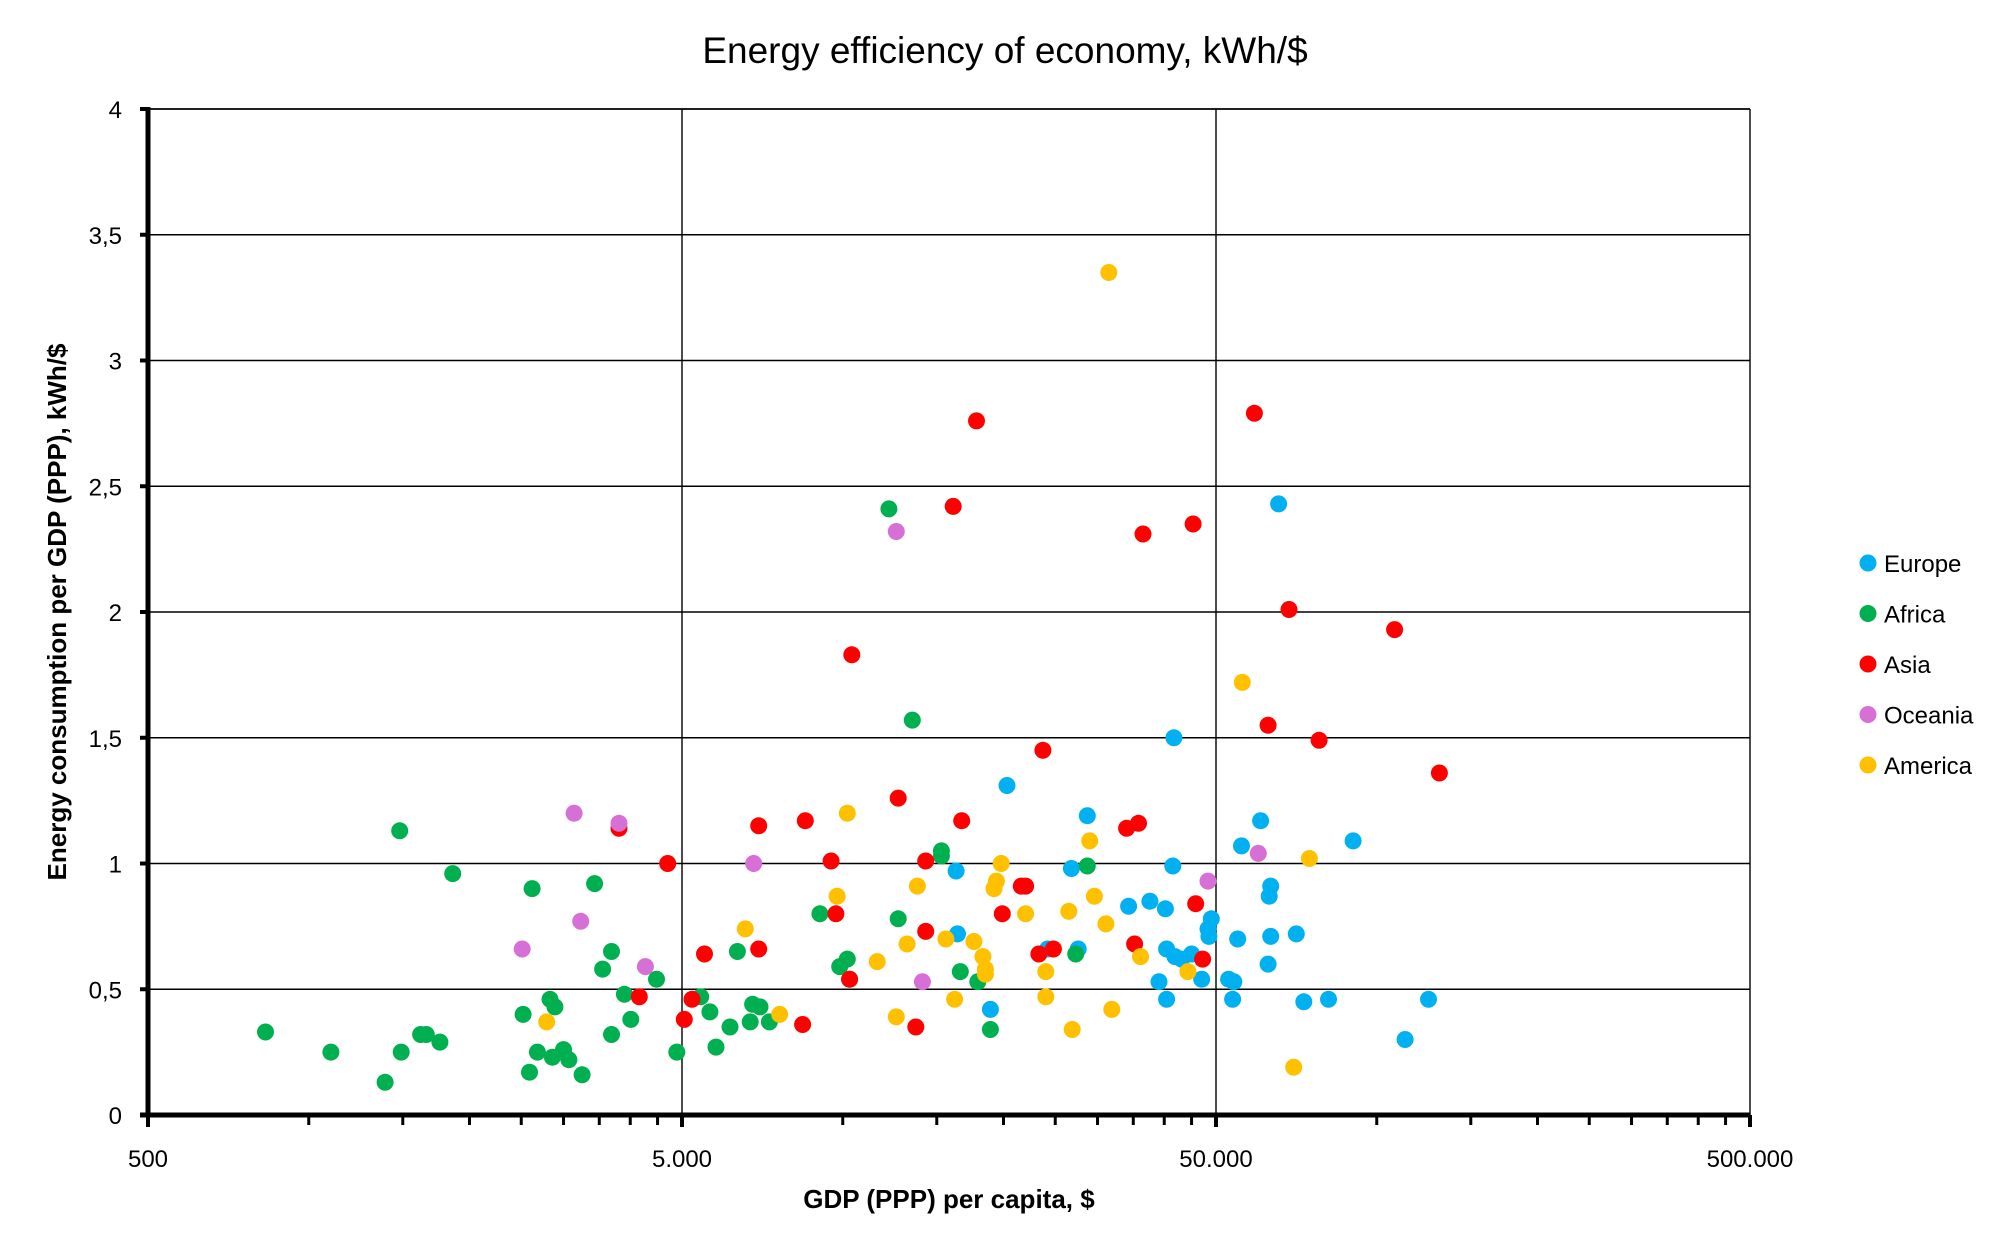 The width and height of the screenshot is (2000, 1249). Describe the element at coordinates (1928, 766) in the screenshot. I see `legend-label: America` at that location.